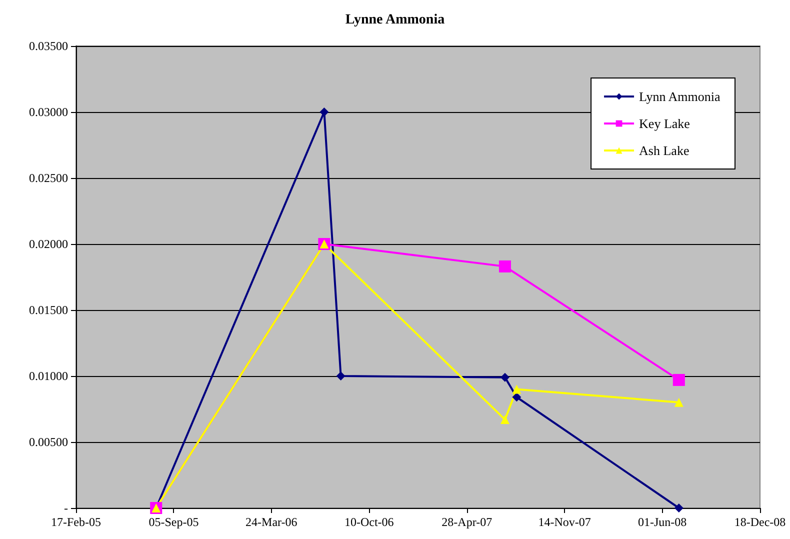 This screenshot has height=539, width=790. Describe the element at coordinates (48, 46) in the screenshot. I see `y-tick-label: 0.03500` at that location.